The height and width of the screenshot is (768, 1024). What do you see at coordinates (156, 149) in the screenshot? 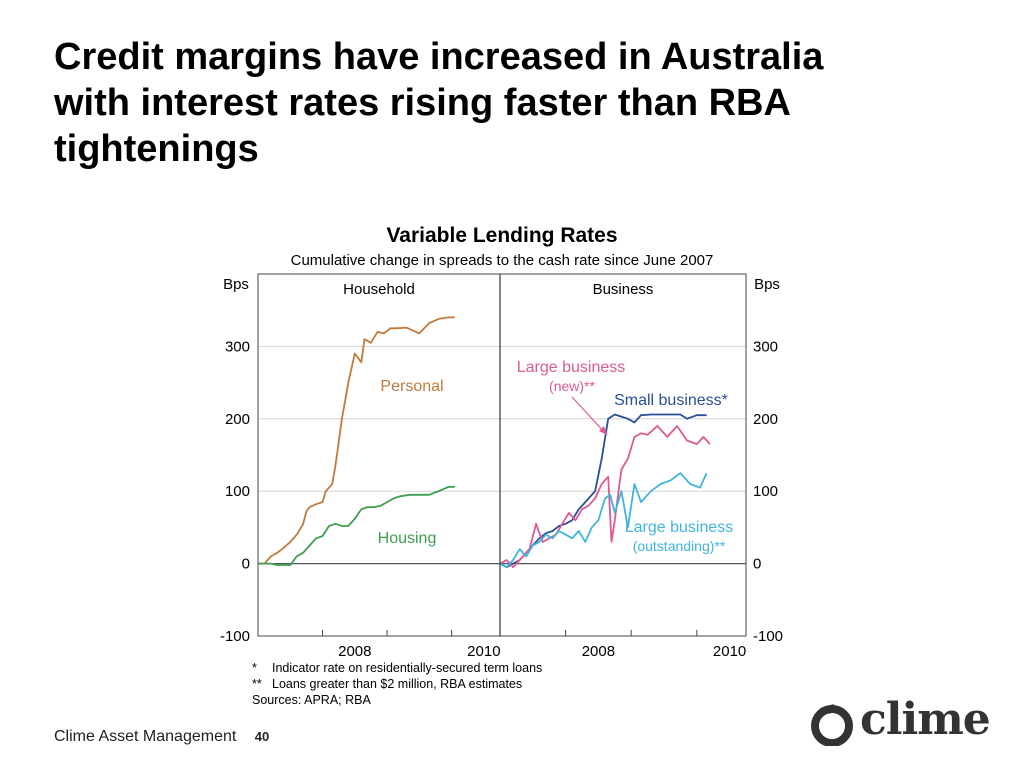
I see `slide-title-line: tightenings` at bounding box center [156, 149].